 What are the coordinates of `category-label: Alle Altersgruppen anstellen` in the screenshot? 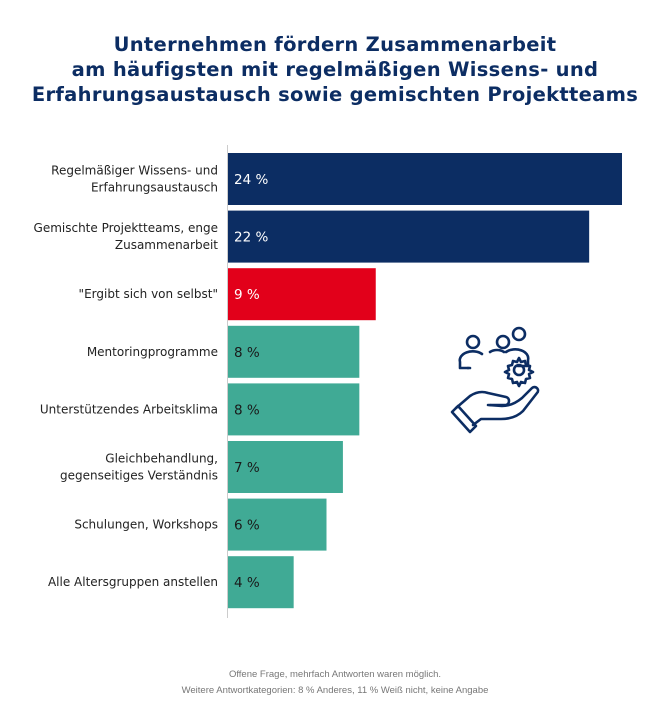 It's located at (133, 582).